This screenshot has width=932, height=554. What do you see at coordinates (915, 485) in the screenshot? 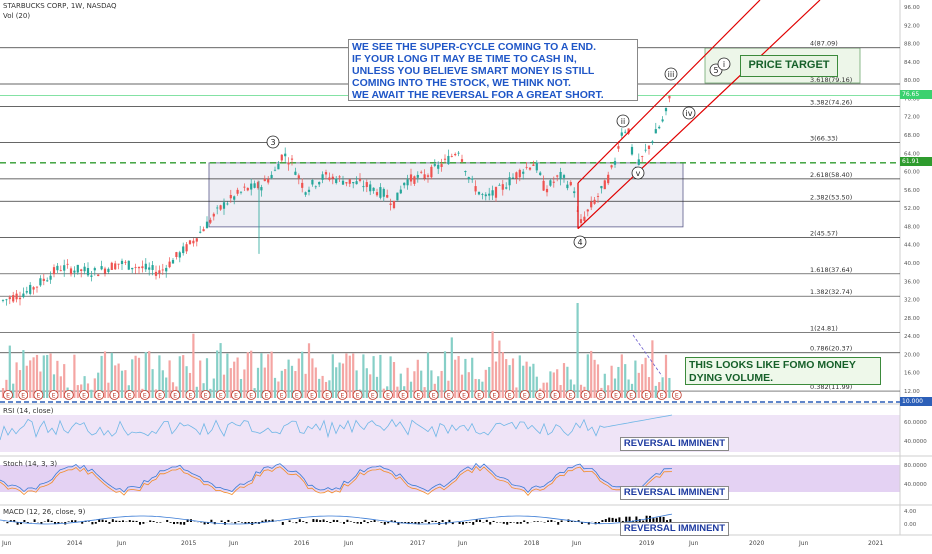
I see `stoch-axis-tick: 40.0000` at bounding box center [915, 485].